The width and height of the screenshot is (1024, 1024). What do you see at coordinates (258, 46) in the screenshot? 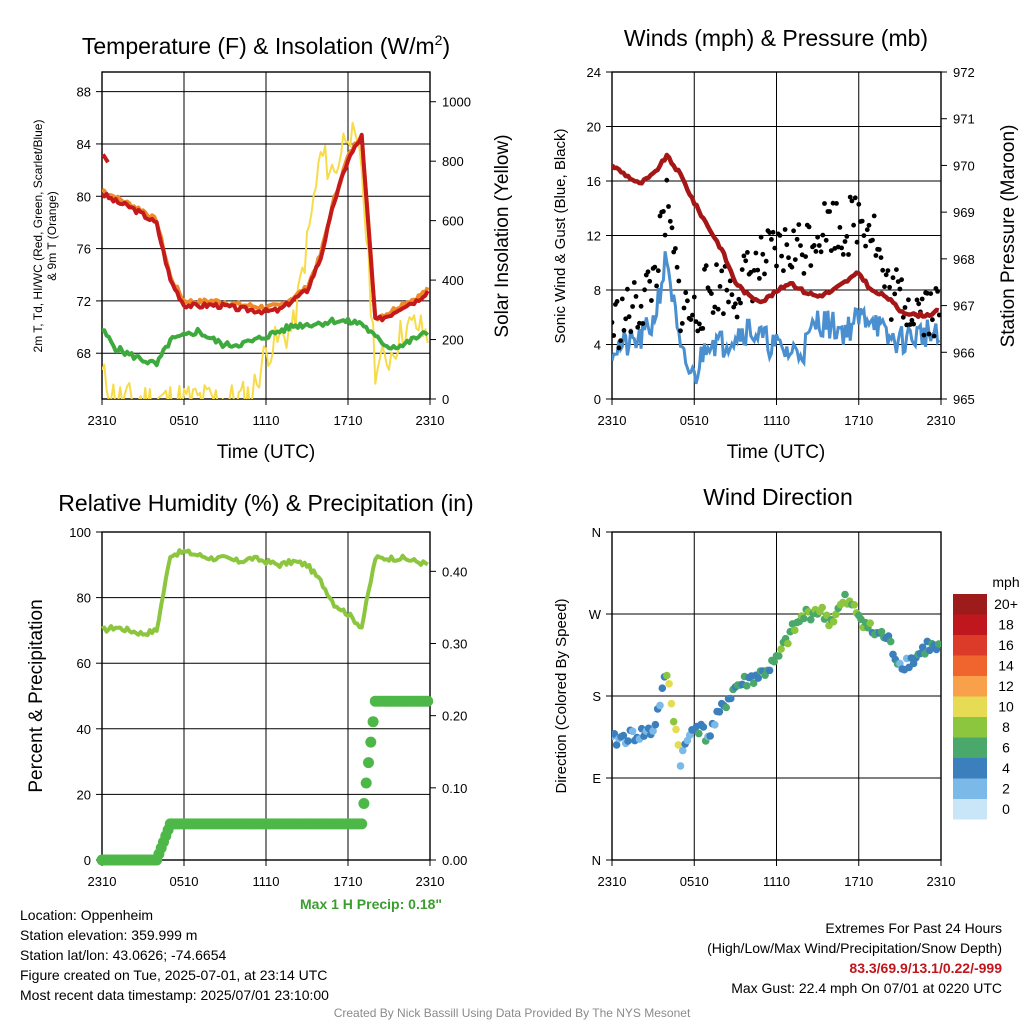
I see `title-part: Temperature (F) & Insolation (W/m` at bounding box center [258, 46].